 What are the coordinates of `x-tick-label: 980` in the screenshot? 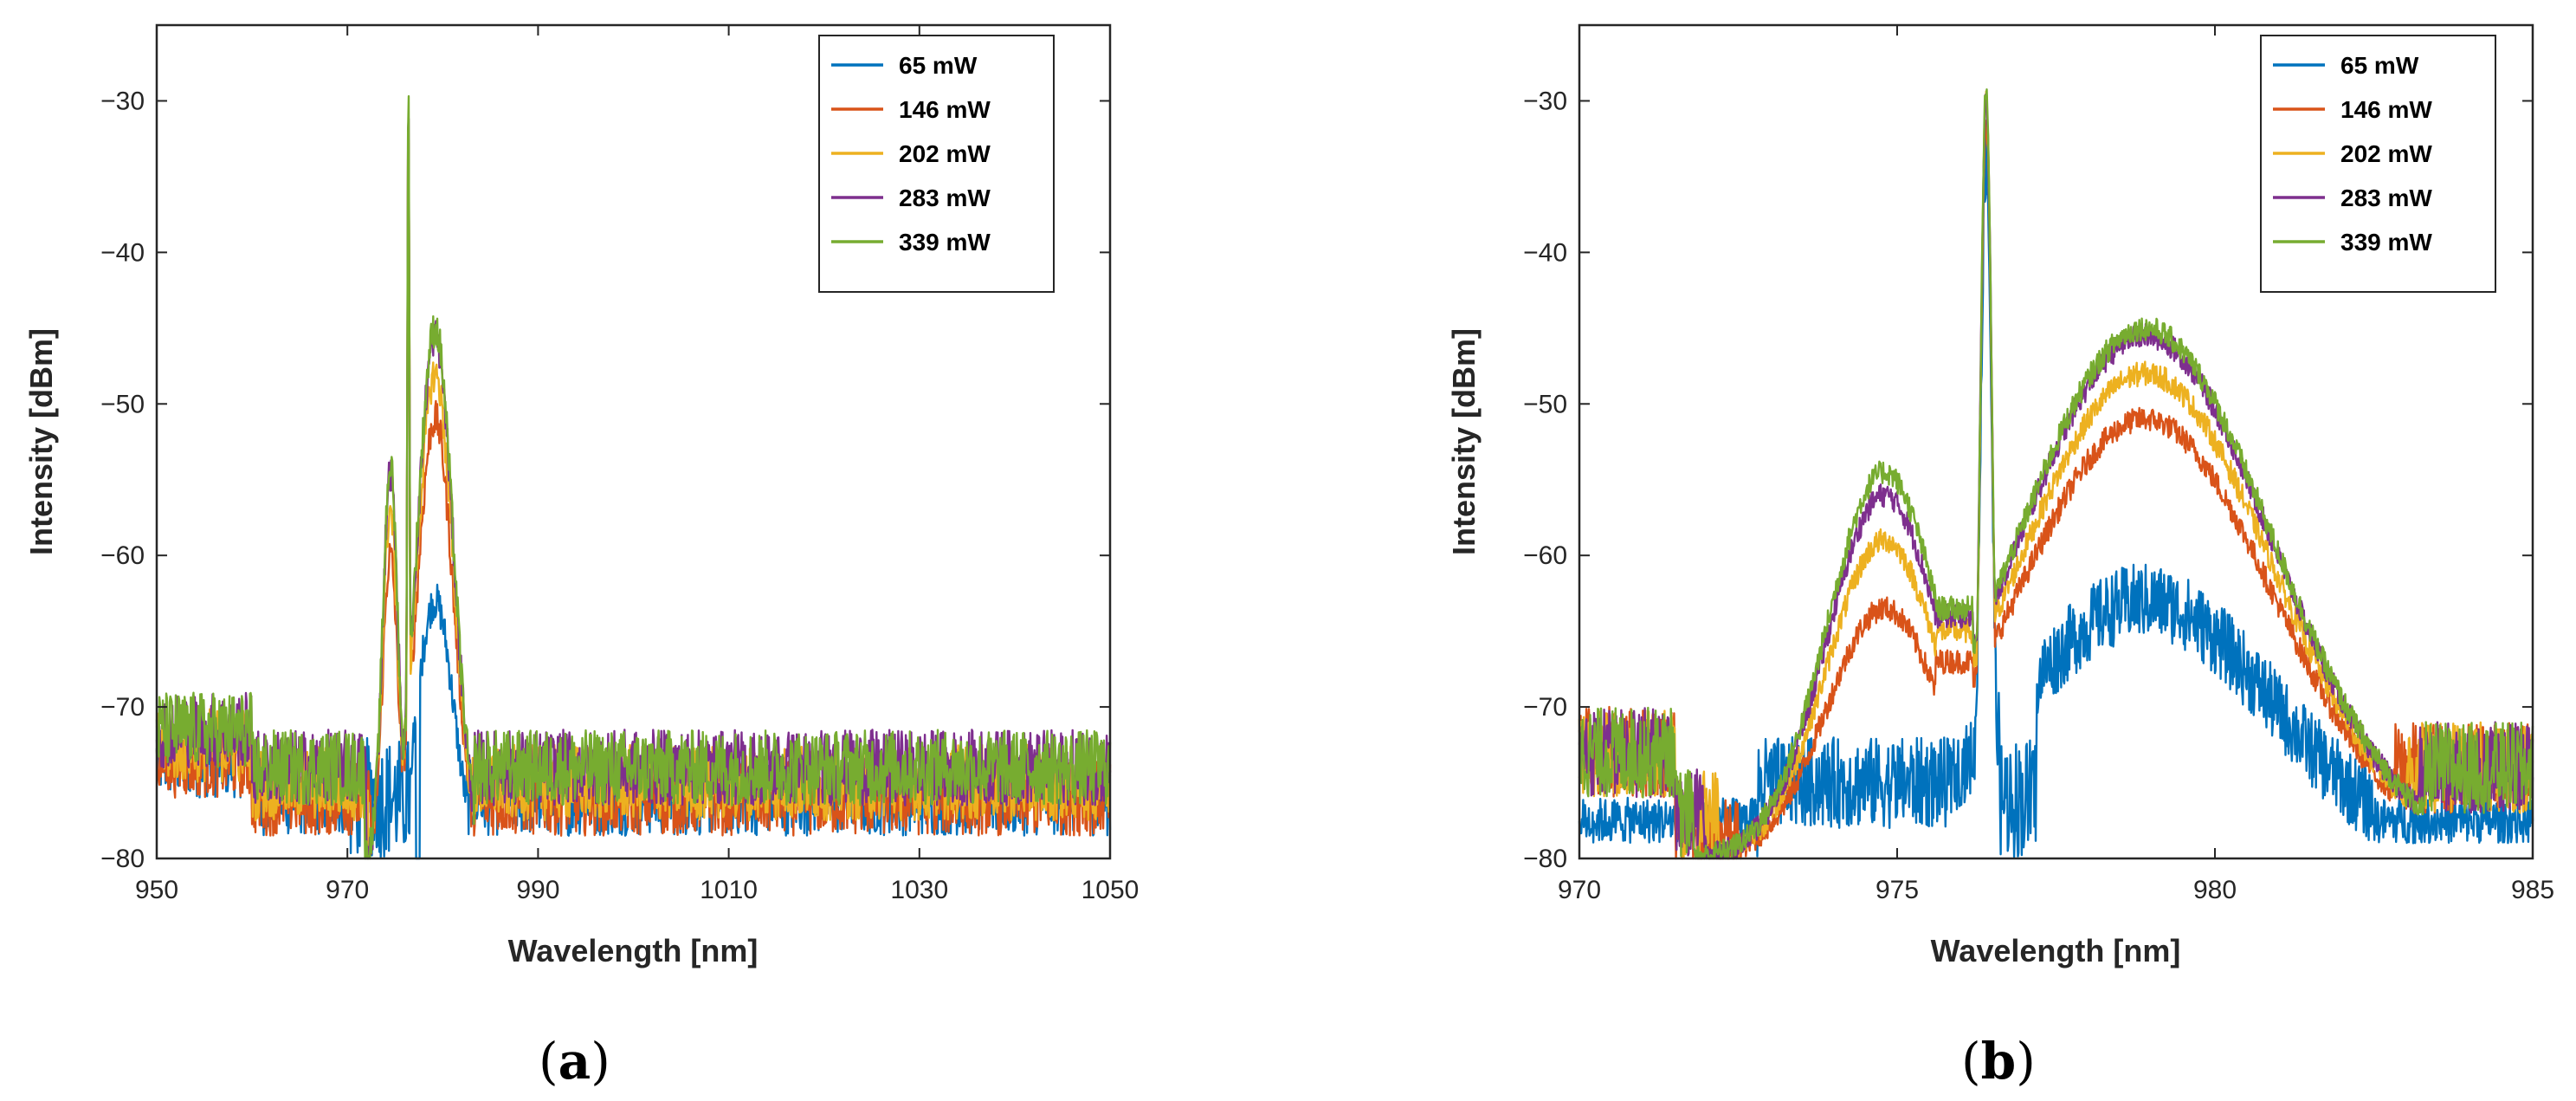 It's located at (2215, 890).